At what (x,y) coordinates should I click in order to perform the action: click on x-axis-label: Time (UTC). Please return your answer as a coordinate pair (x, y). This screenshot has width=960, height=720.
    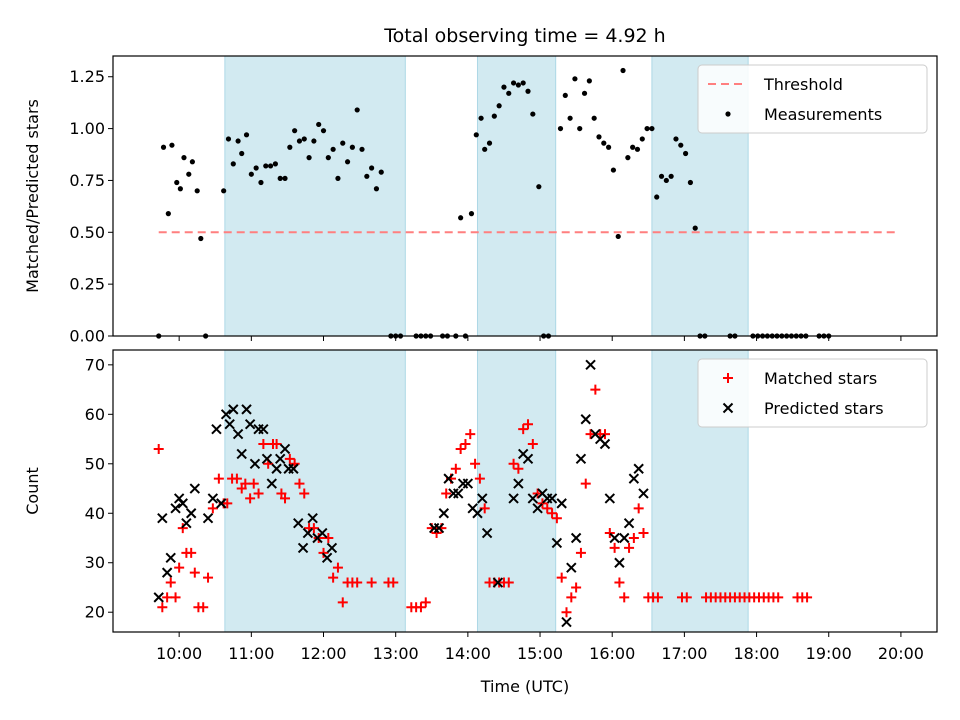
    Looking at the image, I should click on (524, 686).